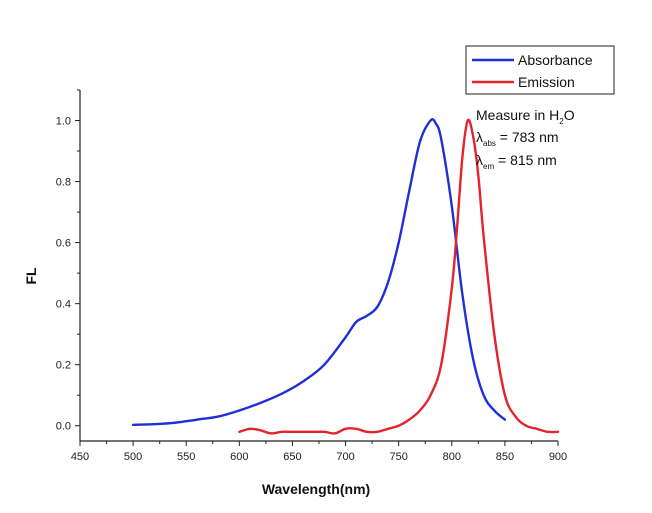 This screenshot has height=513, width=652. Describe the element at coordinates (63, 366) in the screenshot. I see `y-tick-label: 0.2` at that location.